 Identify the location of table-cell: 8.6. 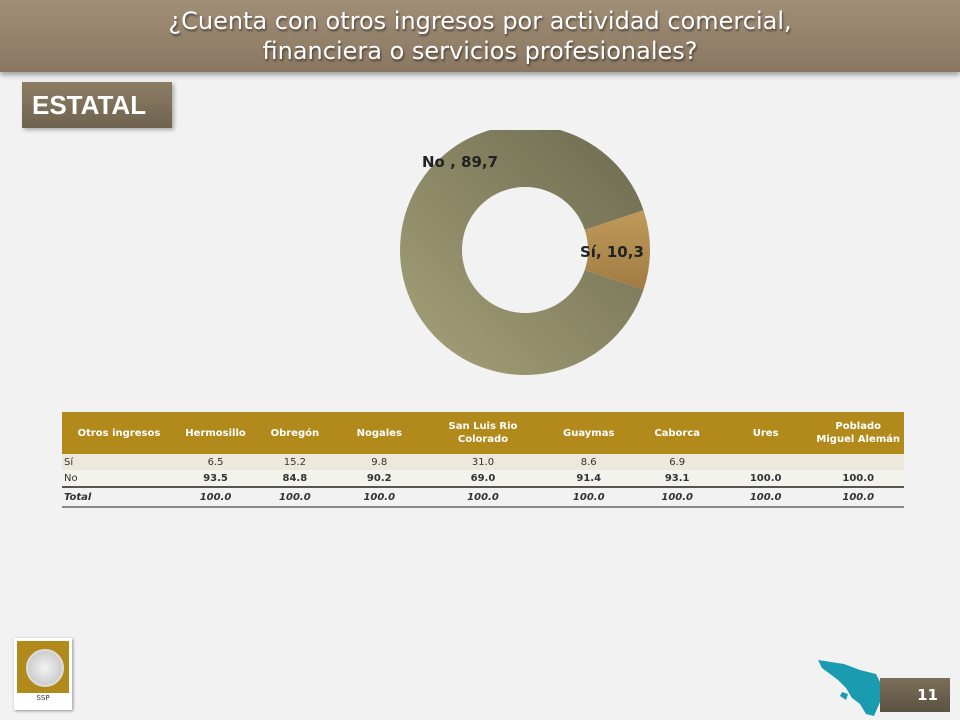
(588, 462).